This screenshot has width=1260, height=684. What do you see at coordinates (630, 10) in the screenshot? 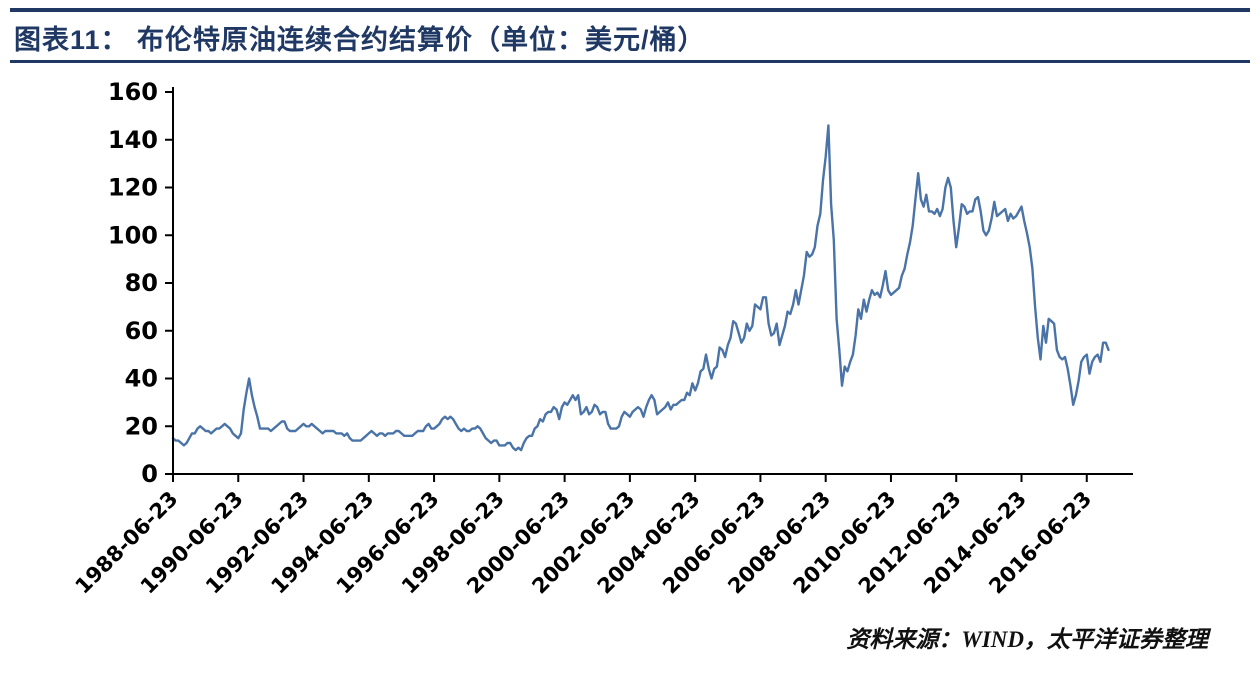
I see `top-divider` at bounding box center [630, 10].